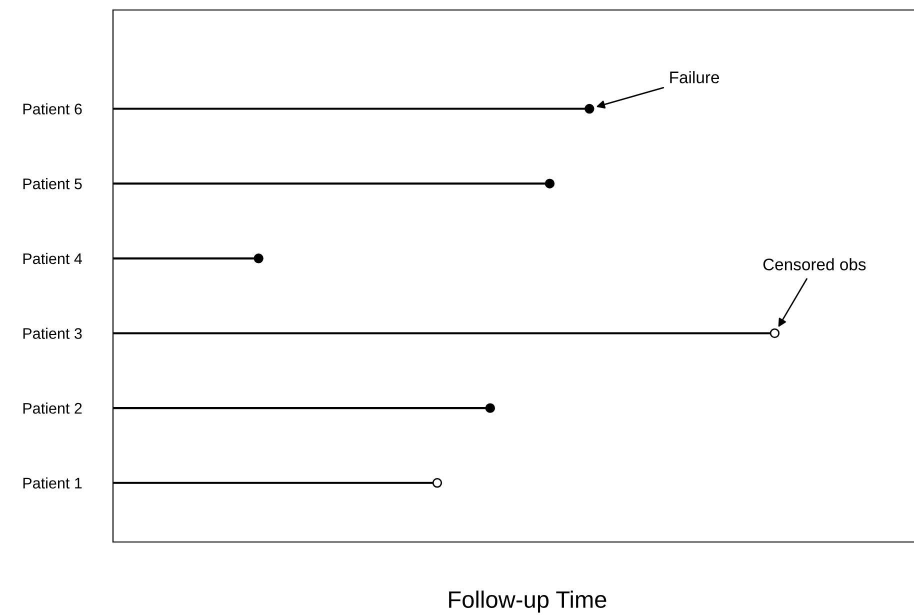  What do you see at coordinates (52, 184) in the screenshot?
I see `y-tick-label: Patient 5` at bounding box center [52, 184].